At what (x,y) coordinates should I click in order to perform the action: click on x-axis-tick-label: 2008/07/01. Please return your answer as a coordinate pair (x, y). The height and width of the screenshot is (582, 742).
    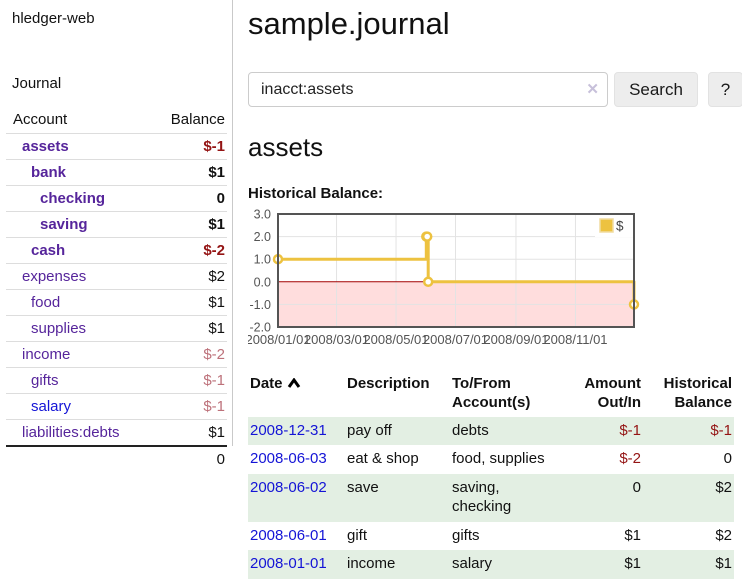
    Looking at the image, I should click on (455, 339).